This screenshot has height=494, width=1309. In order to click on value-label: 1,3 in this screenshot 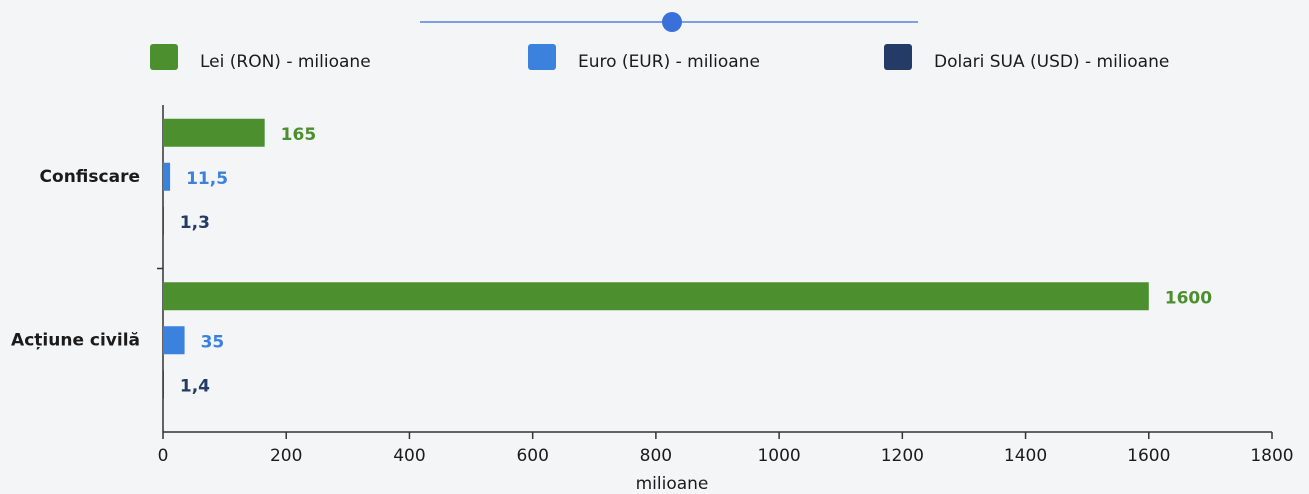, I will do `click(195, 223)`.